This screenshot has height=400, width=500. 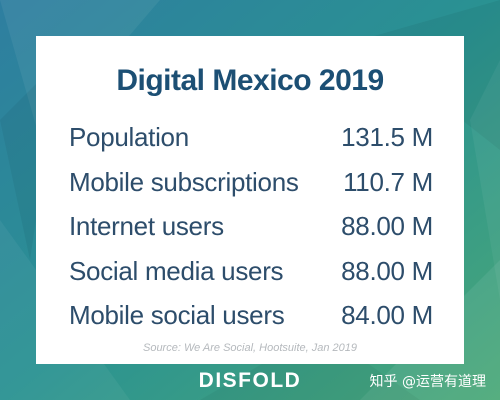 I want to click on brand-logo: DISFOLD, so click(x=250, y=380).